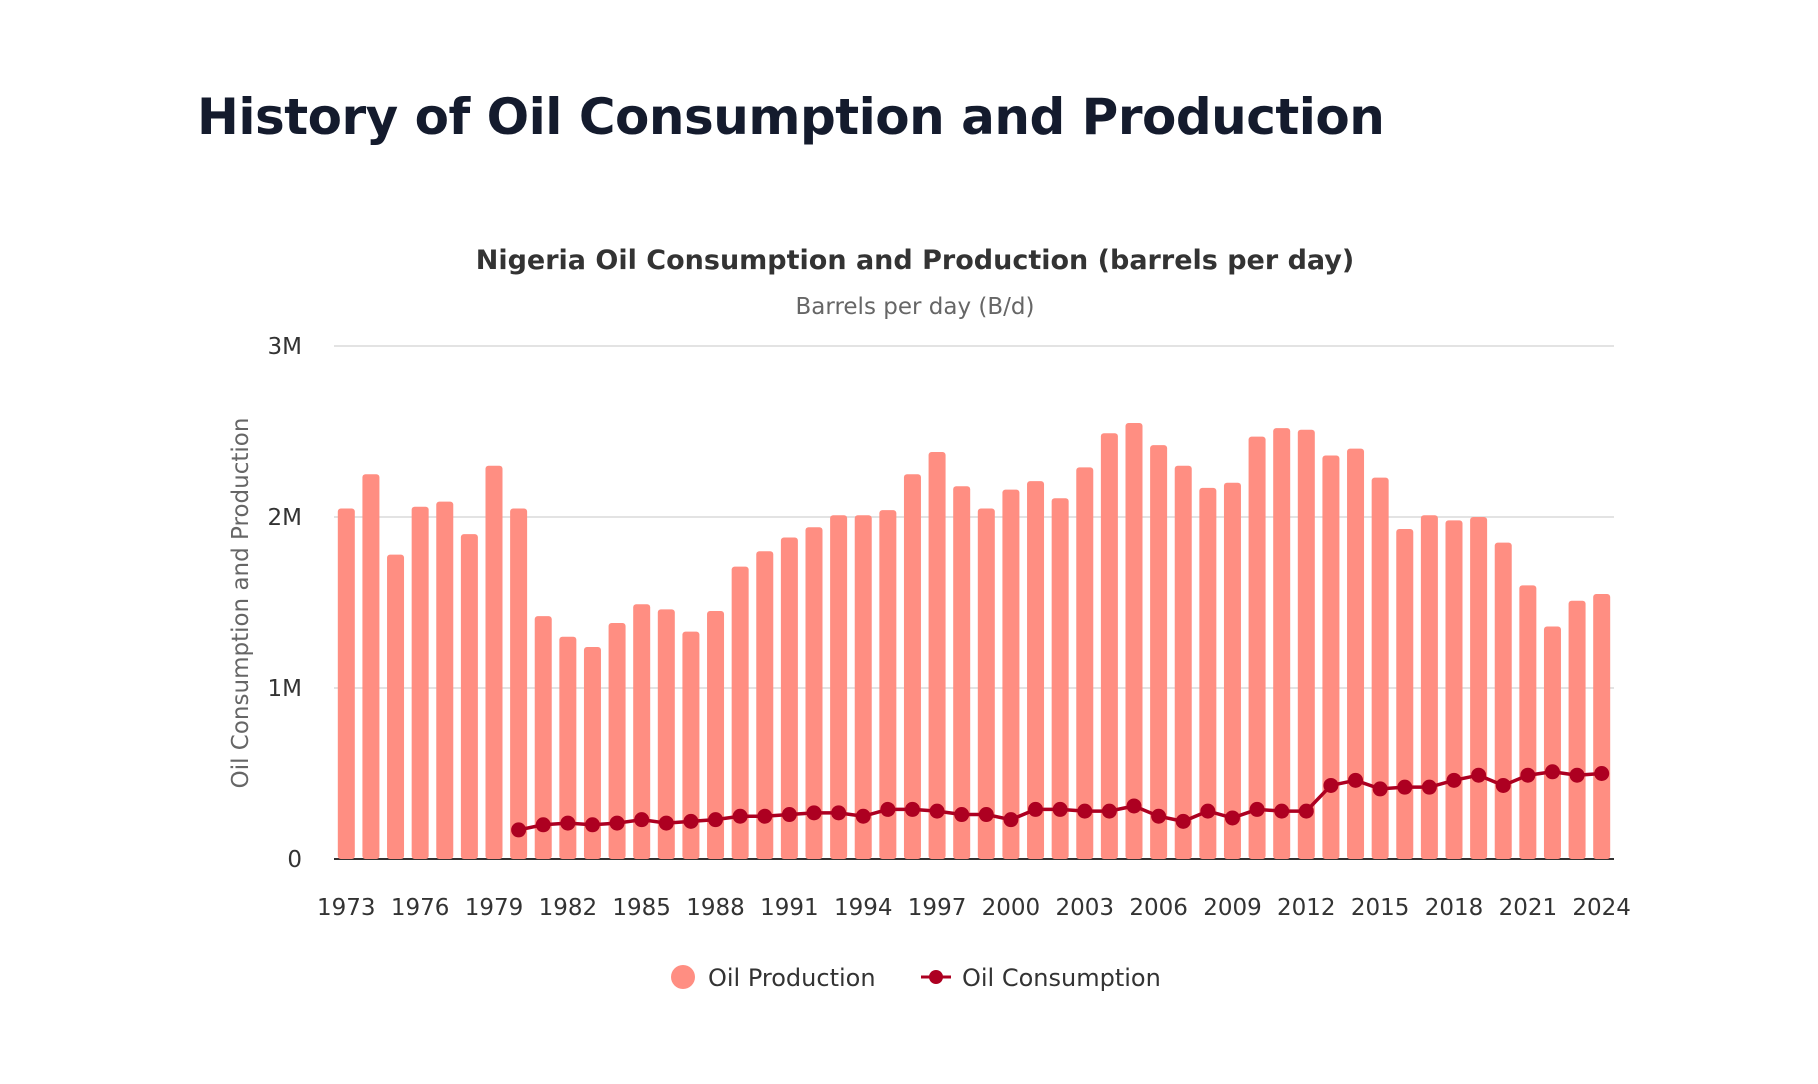  I want to click on point-consumption-2018, so click(1454, 780).